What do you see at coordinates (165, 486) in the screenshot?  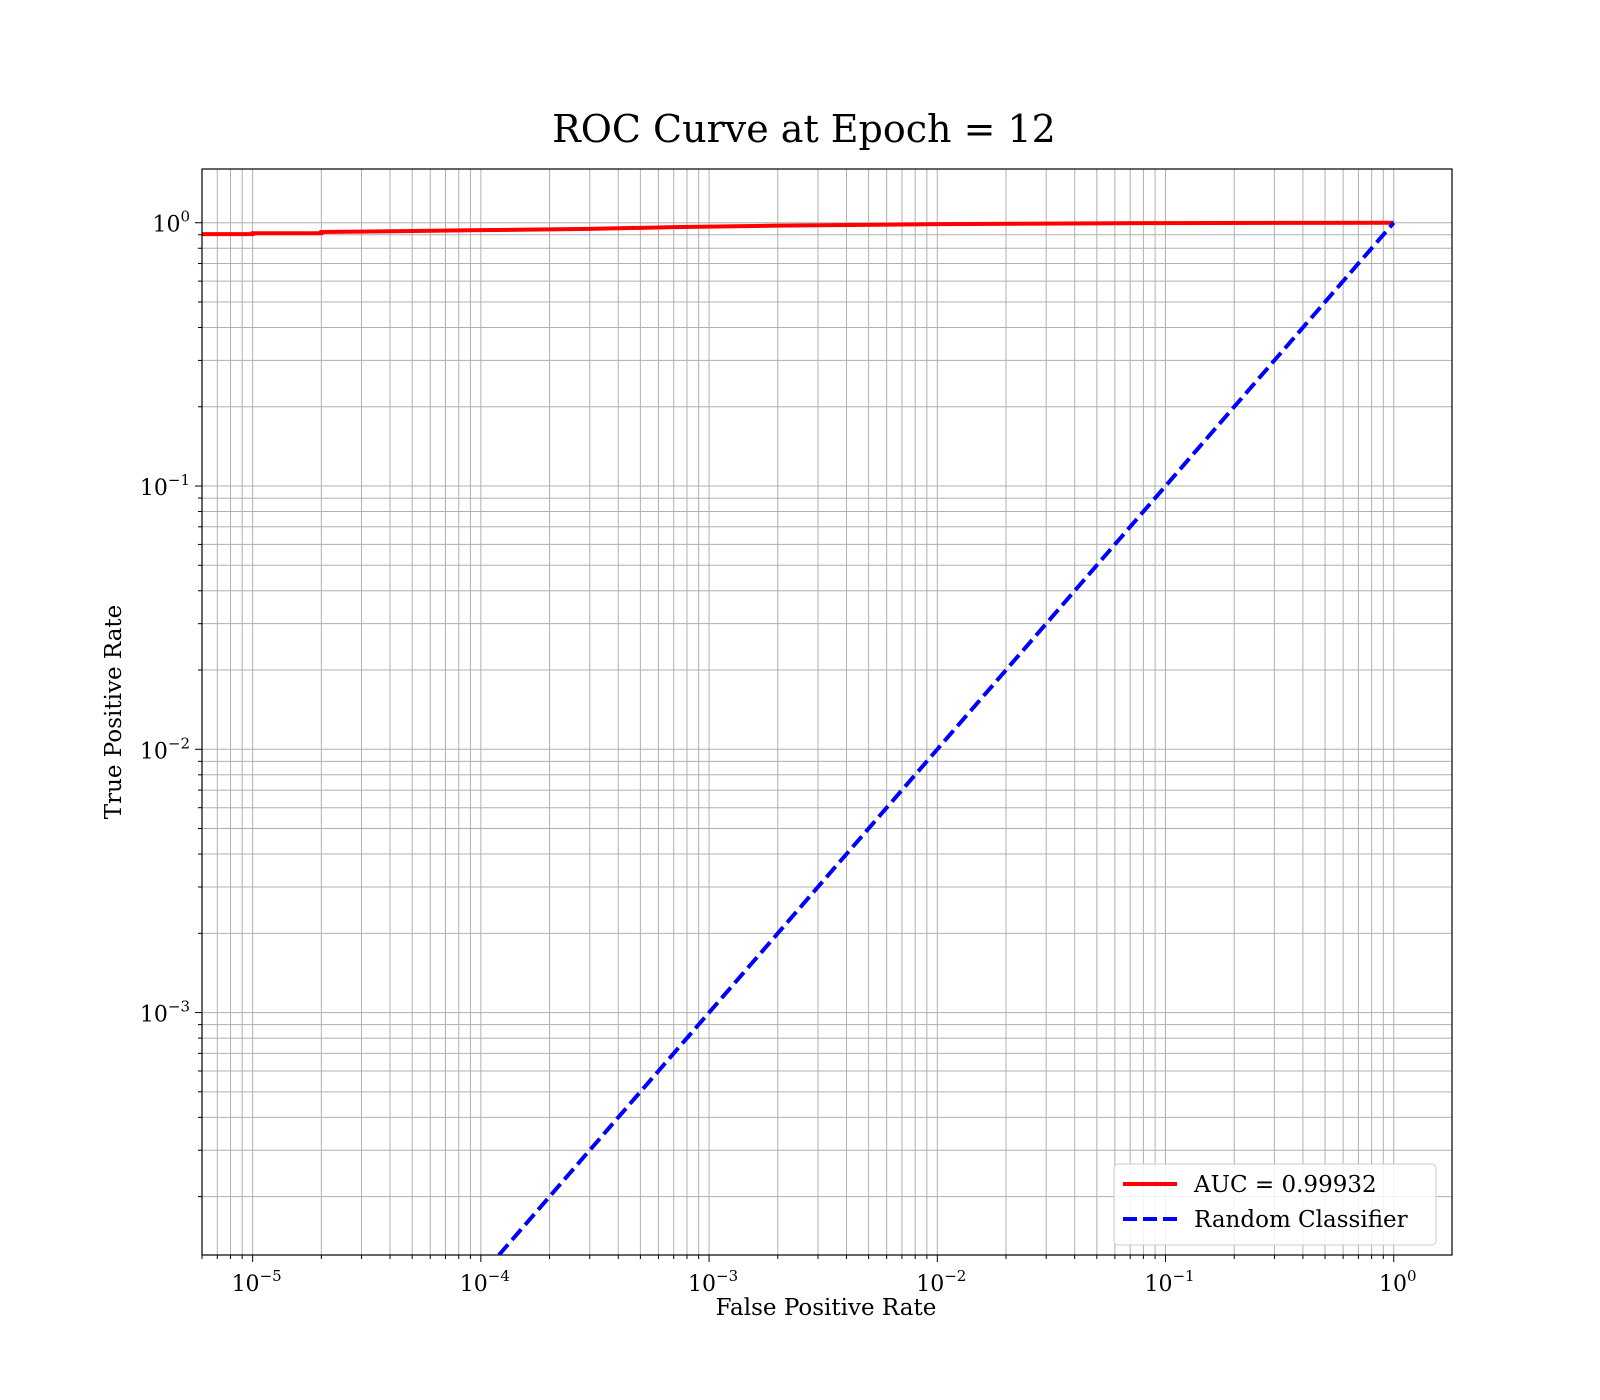 I see `y-tick-label: 10⁻¹` at bounding box center [165, 486].